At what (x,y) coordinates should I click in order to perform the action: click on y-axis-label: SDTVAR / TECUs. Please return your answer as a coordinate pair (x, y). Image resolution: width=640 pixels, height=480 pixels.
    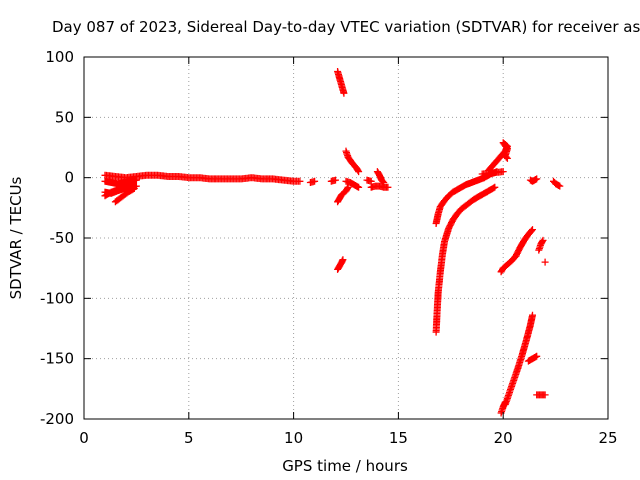
    Looking at the image, I should click on (16, 237).